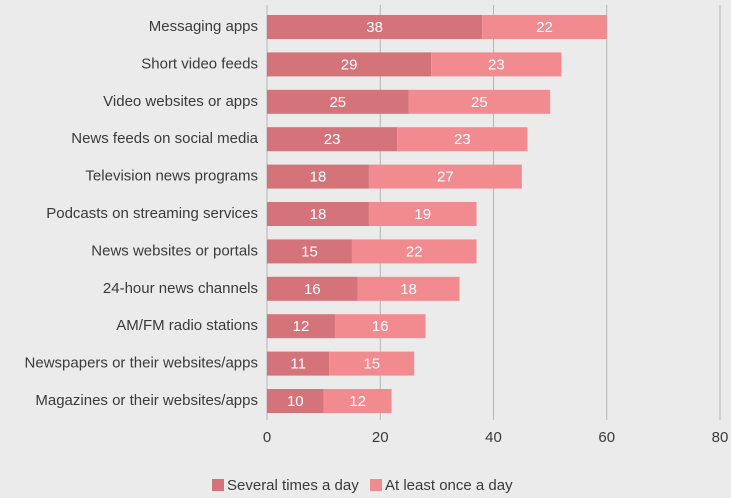  Describe the element at coordinates (152, 213) in the screenshot. I see `y-tick-label: Podcasts on streaming services` at that location.